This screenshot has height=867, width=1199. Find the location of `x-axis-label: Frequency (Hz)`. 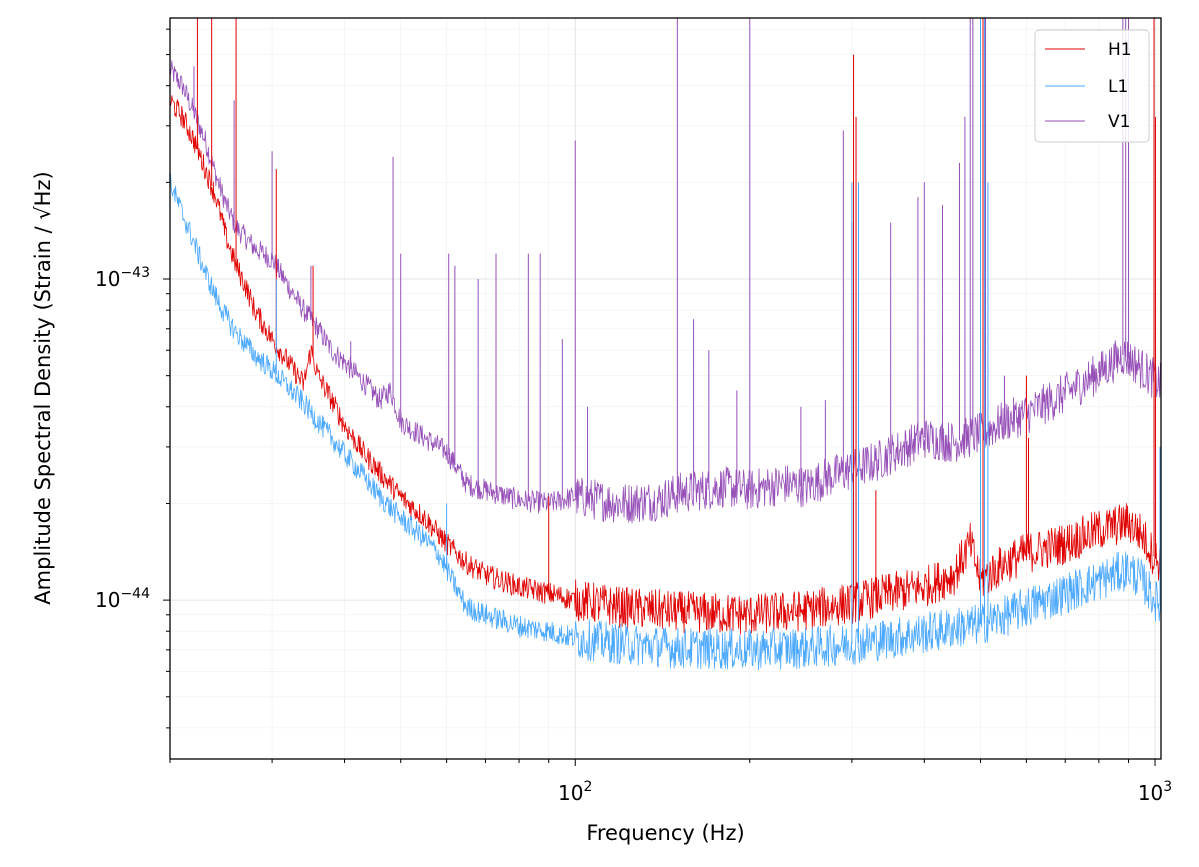

x-axis-label: Frequency (Hz) is located at coordinates (665, 833).